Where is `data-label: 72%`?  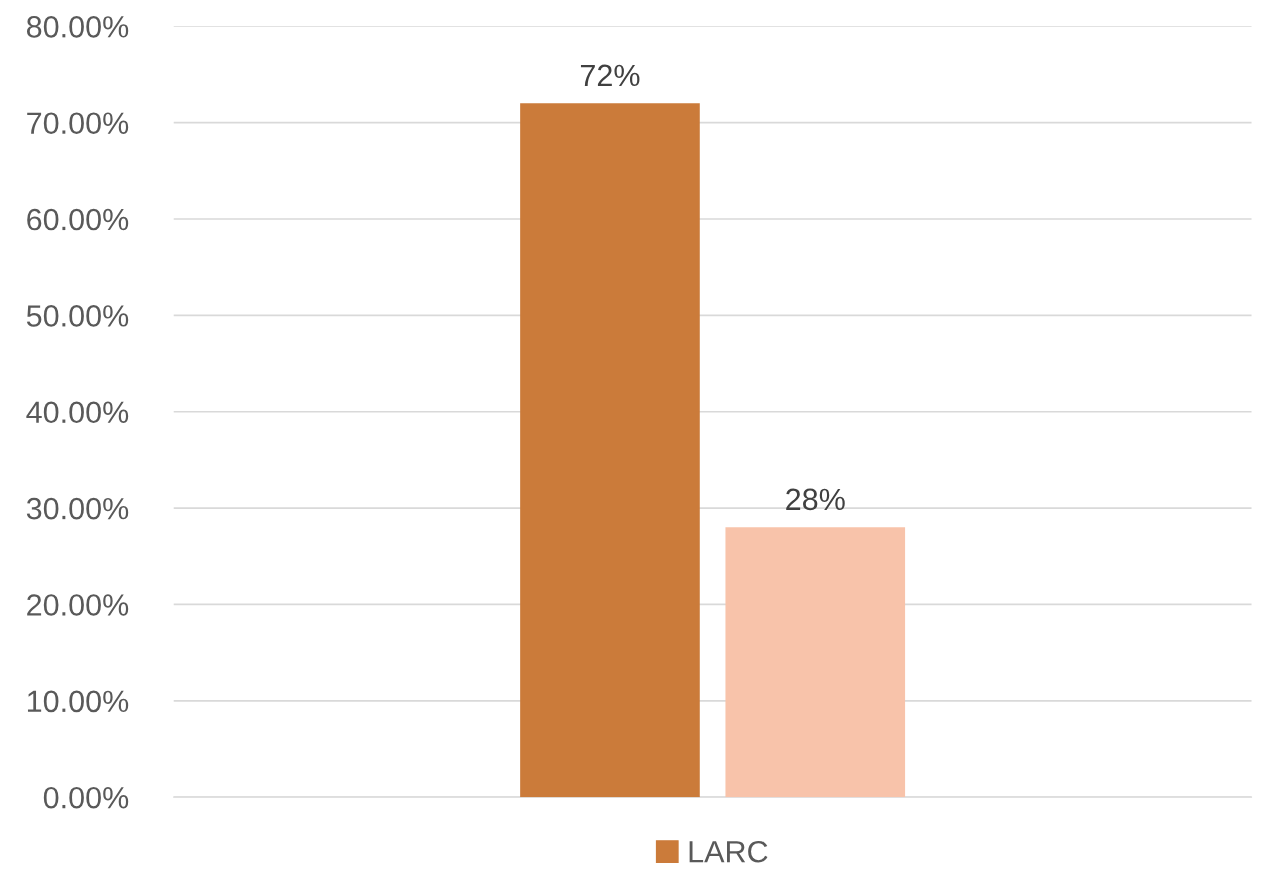
data-label: 72% is located at coordinates (610, 75).